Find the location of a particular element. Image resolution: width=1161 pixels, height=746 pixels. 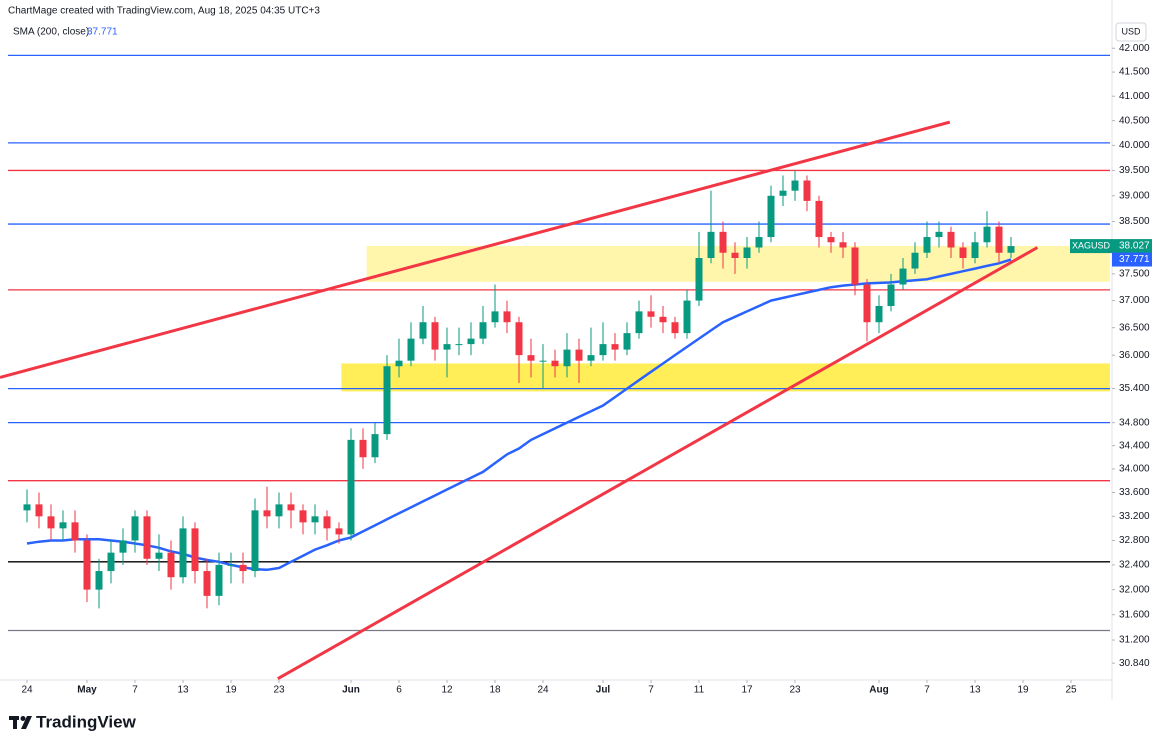

y-tick-label: 32.400 is located at coordinates (1134, 565).